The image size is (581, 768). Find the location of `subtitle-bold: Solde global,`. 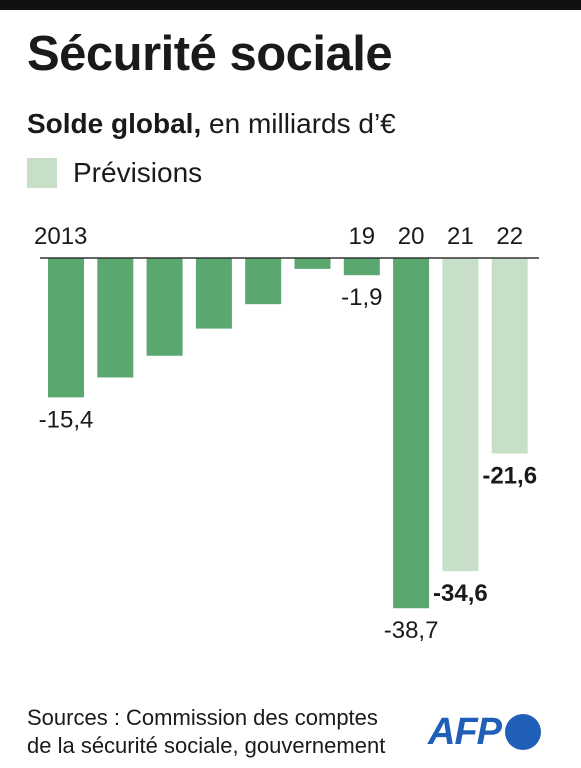

subtitle-bold: Solde global, is located at coordinates (114, 123).